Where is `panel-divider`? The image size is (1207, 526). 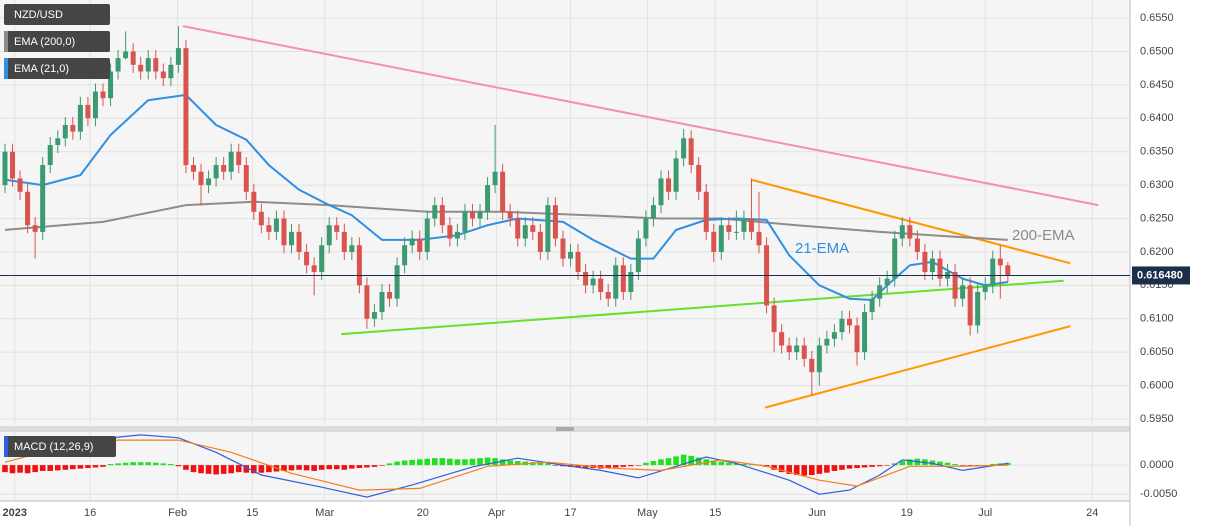
panel-divider is located at coordinates (565, 429).